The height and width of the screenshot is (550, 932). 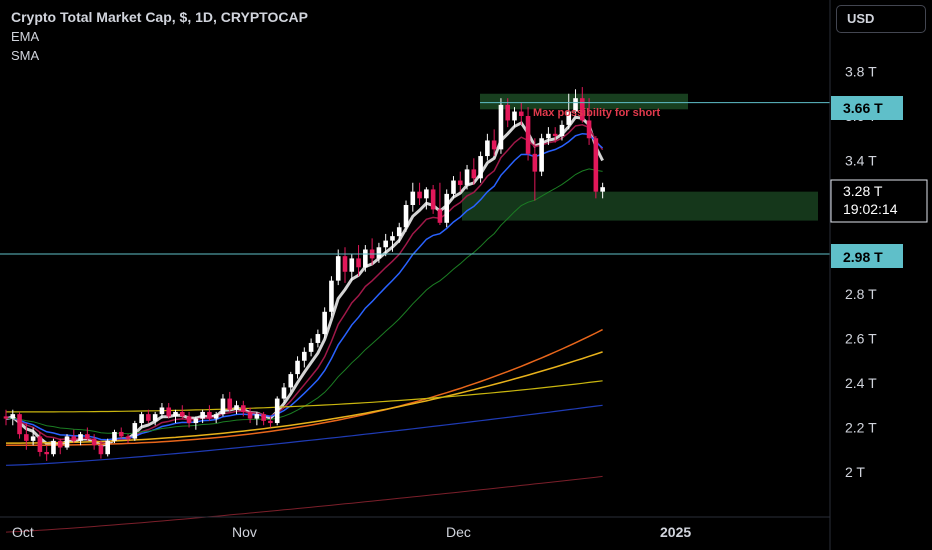 I want to click on time-tick-label: Oct, so click(x=23, y=532).